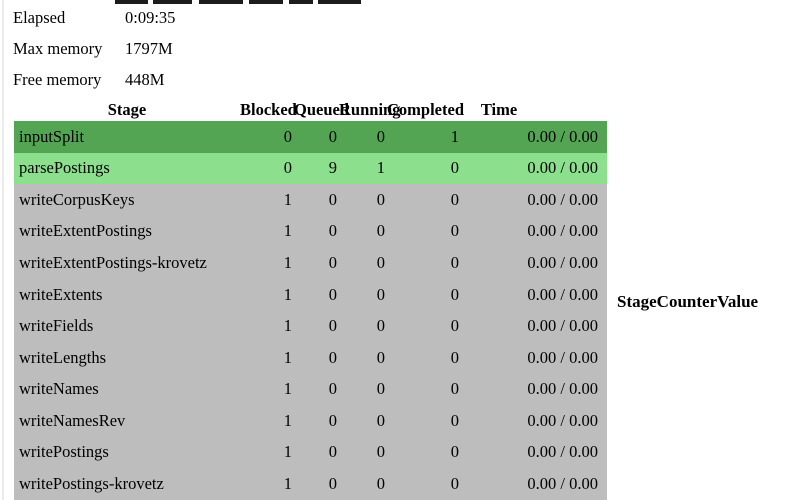 The width and height of the screenshot is (800, 500). I want to click on stage-cell-queued: 9, so click(332, 168).